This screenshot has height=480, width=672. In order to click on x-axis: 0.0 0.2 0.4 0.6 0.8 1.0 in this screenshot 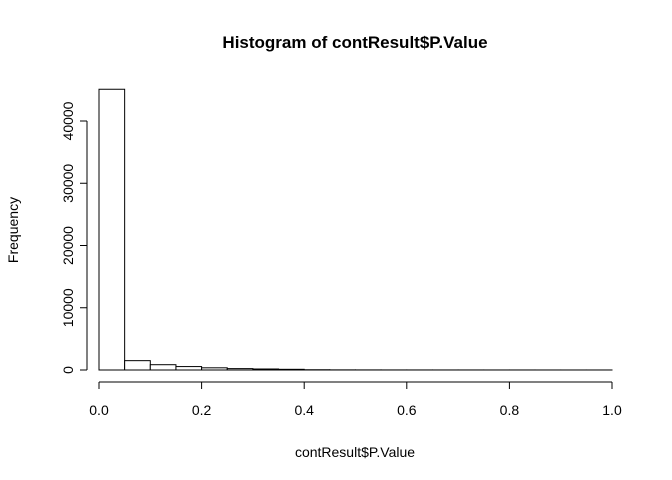, I will do `click(355, 399)`.